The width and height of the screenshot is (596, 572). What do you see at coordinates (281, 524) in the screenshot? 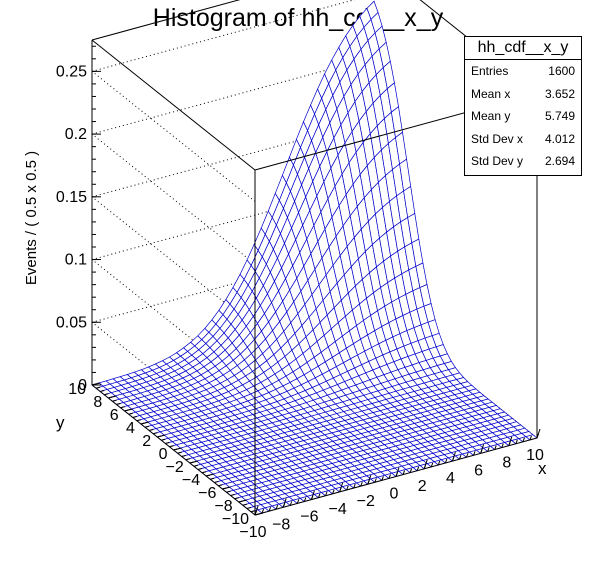
I see `x-tick-label: −8` at bounding box center [281, 524].